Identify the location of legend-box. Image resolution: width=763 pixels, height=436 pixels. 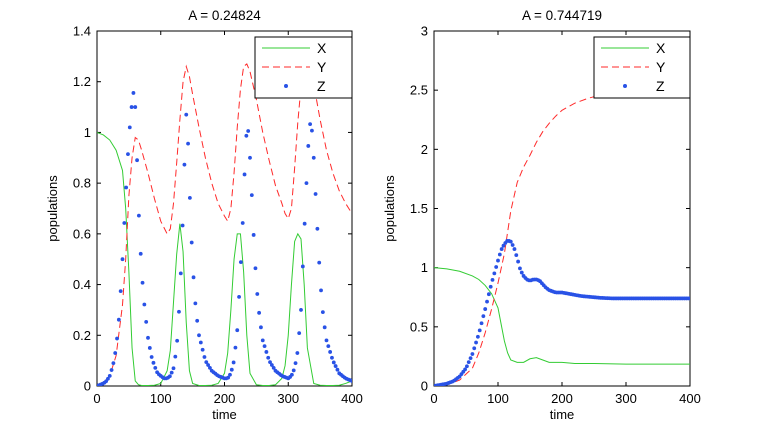
(642, 67).